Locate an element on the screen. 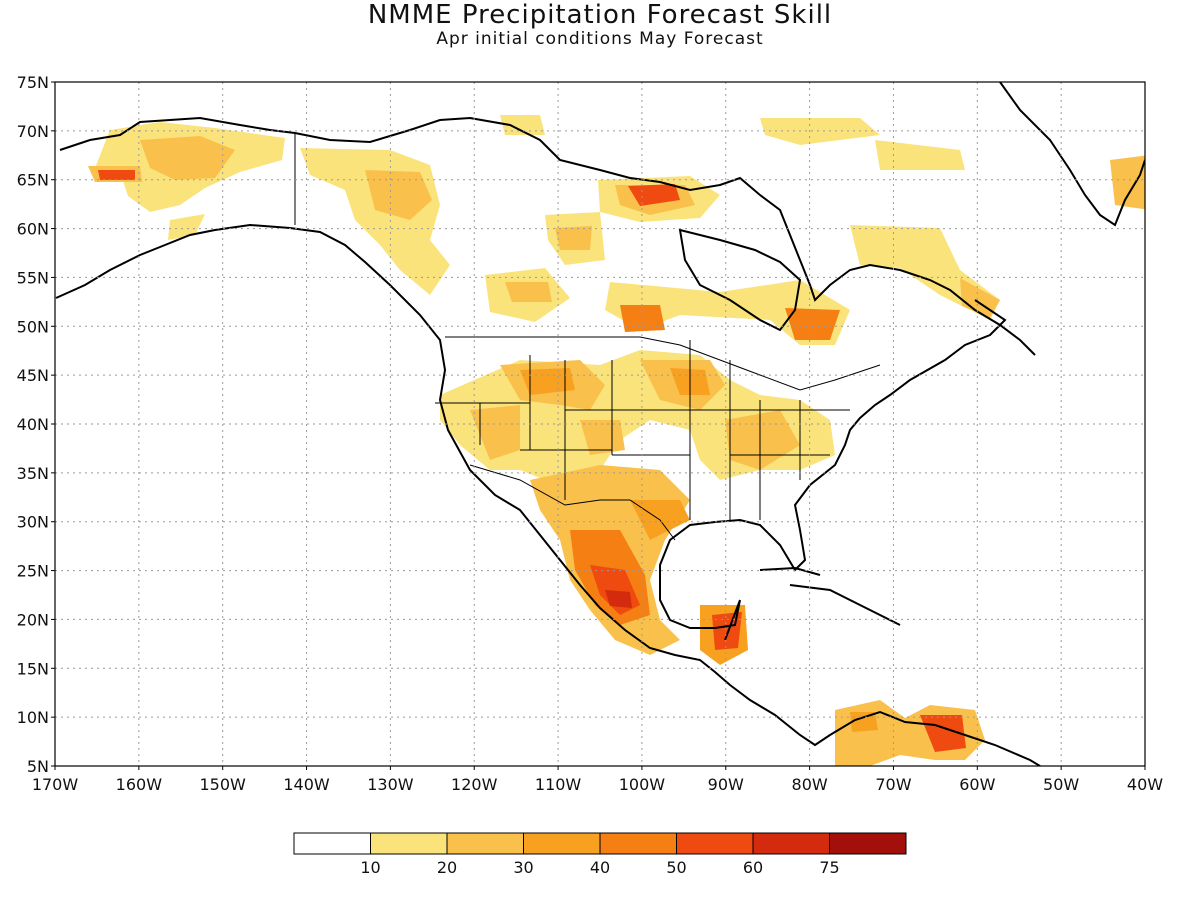 The width and height of the screenshot is (1200, 900). lon-label: 100W is located at coordinates (642, 784).